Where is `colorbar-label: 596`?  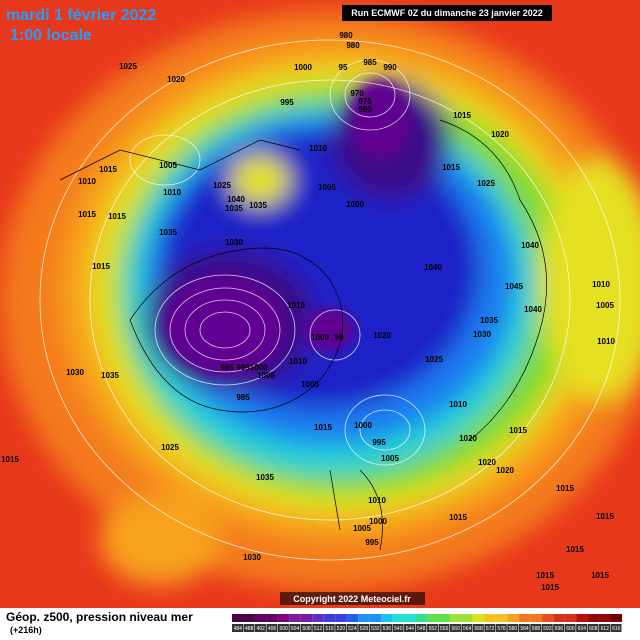 colorbar-label: 596 is located at coordinates (559, 629).